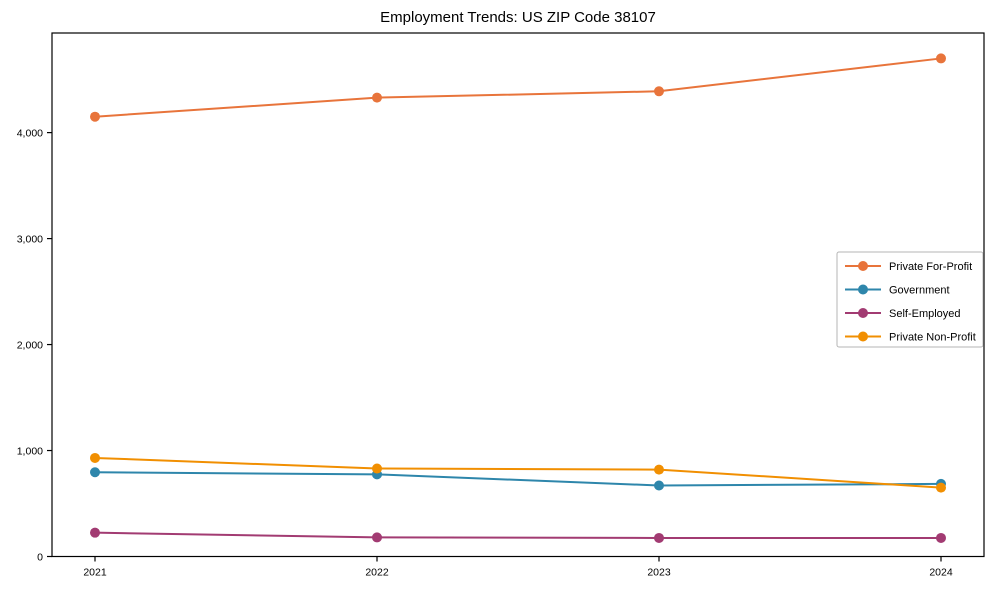  I want to click on y-tick-label: 0, so click(40, 557).